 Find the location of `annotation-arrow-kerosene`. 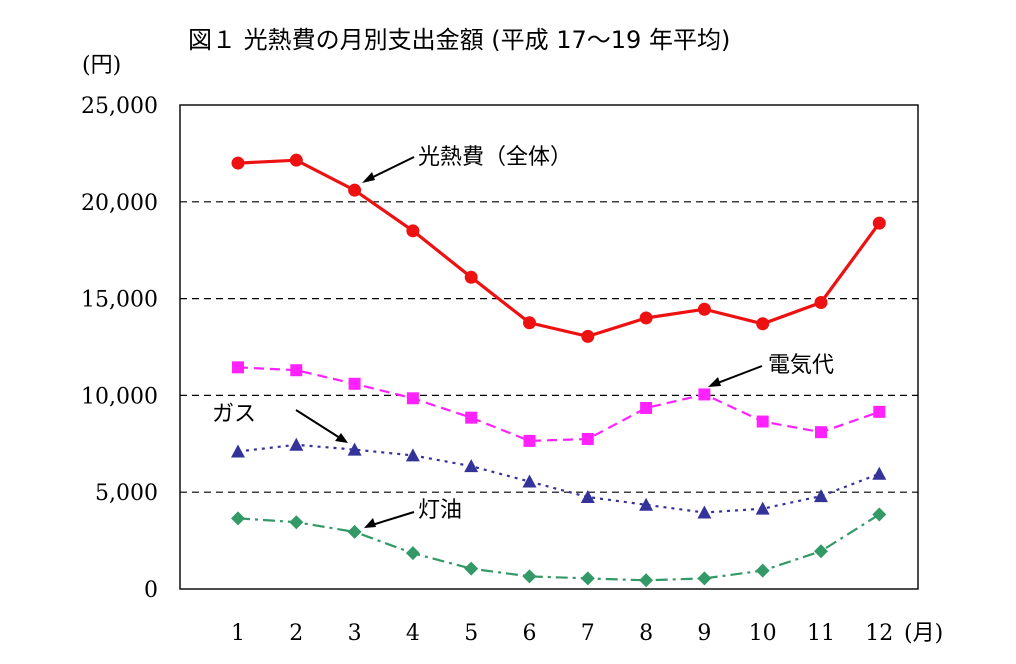

annotation-arrow-kerosene is located at coordinates (393, 518).